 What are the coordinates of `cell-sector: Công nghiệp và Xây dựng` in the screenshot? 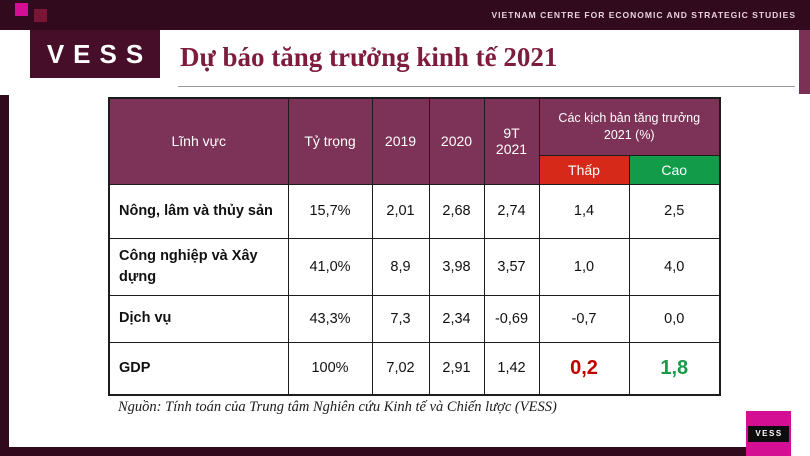 It's located at (198, 266).